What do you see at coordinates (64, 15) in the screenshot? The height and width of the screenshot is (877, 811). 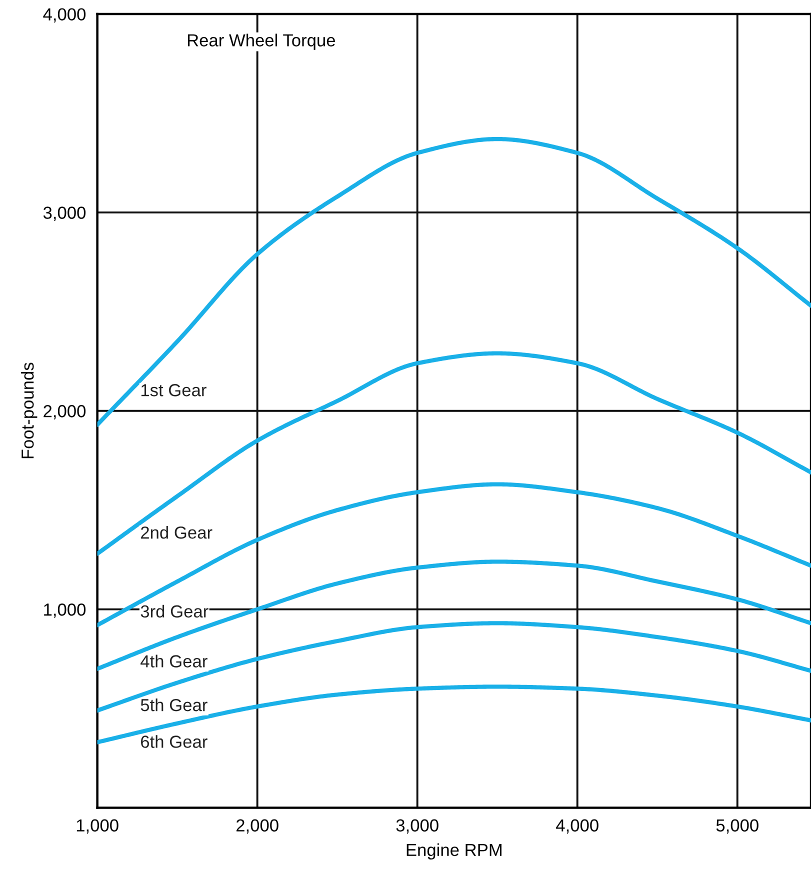 I see `y-tick-label: 4,000` at bounding box center [64, 15].